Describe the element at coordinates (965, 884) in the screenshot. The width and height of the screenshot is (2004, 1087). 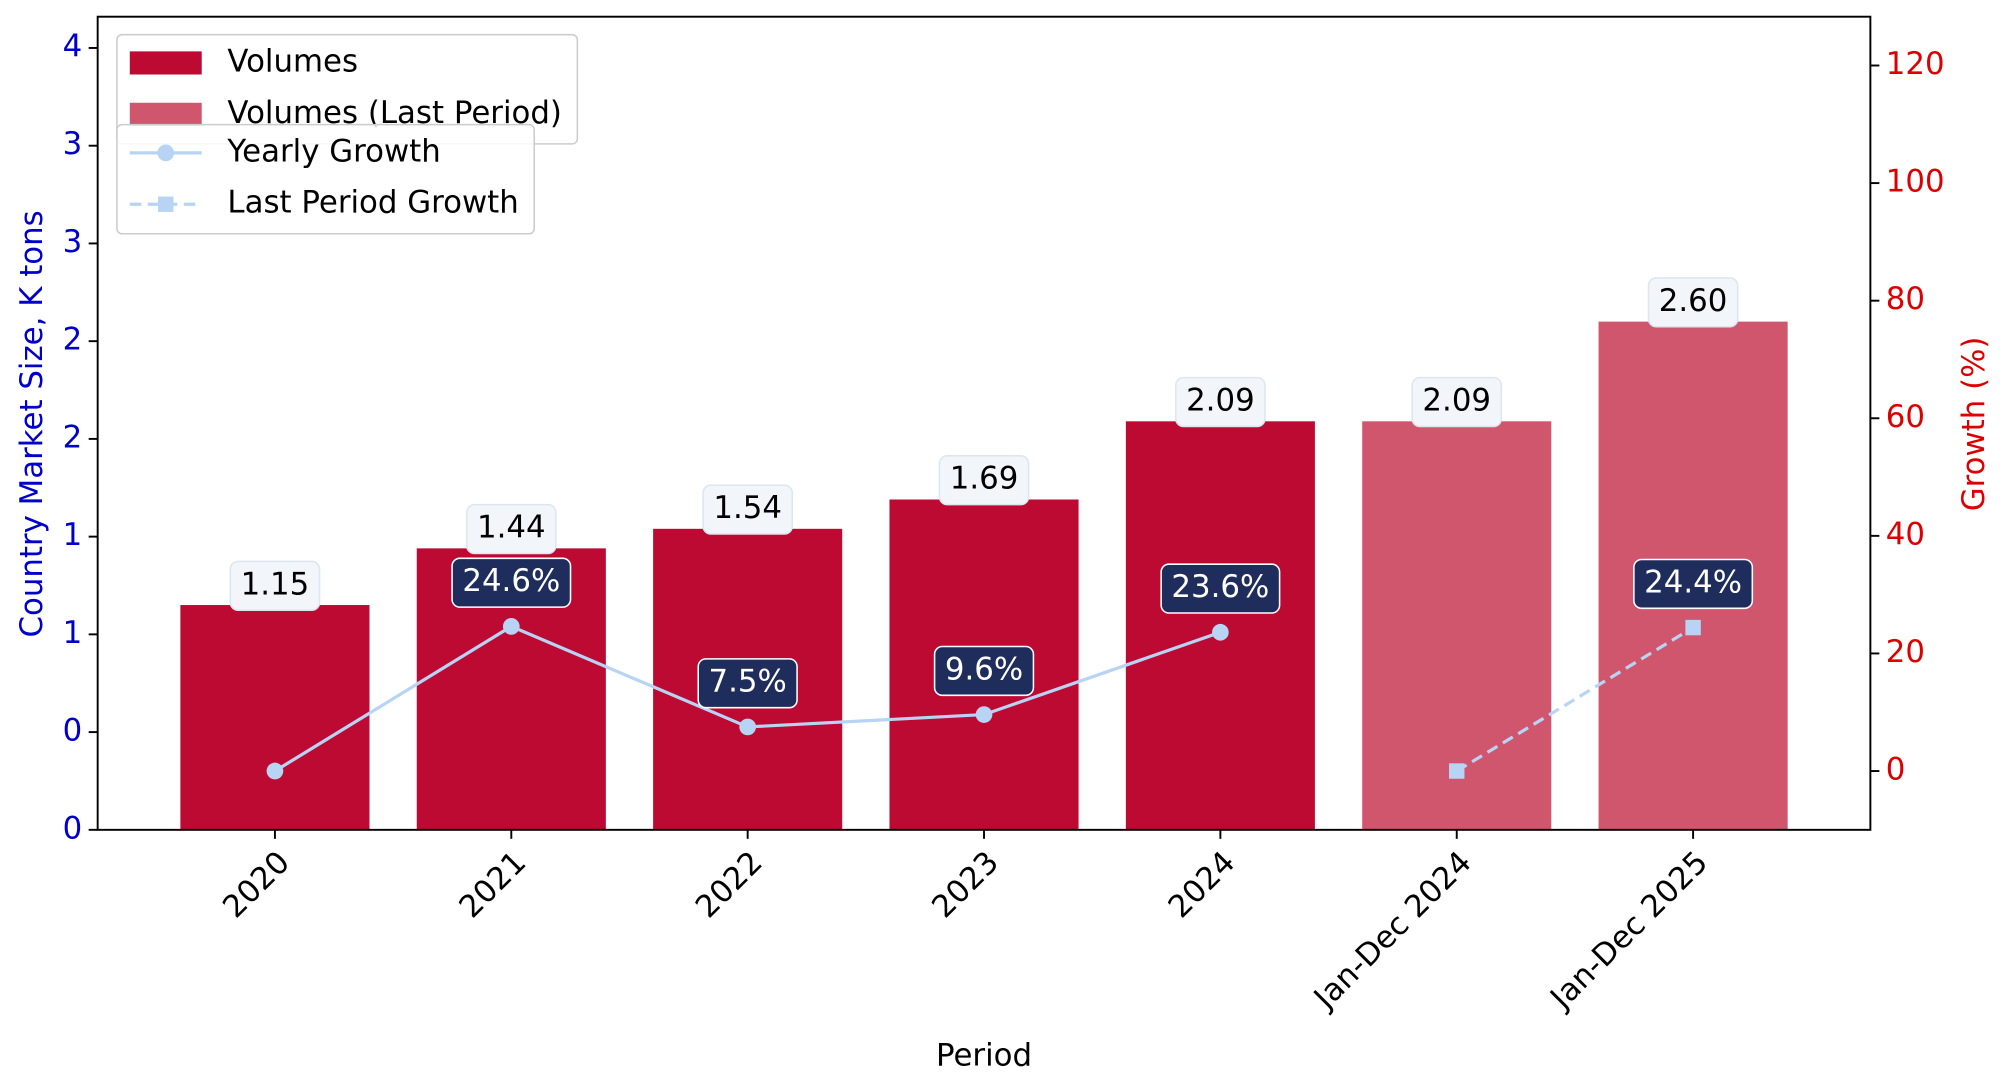
I see `x-tick-label: 2023` at that location.